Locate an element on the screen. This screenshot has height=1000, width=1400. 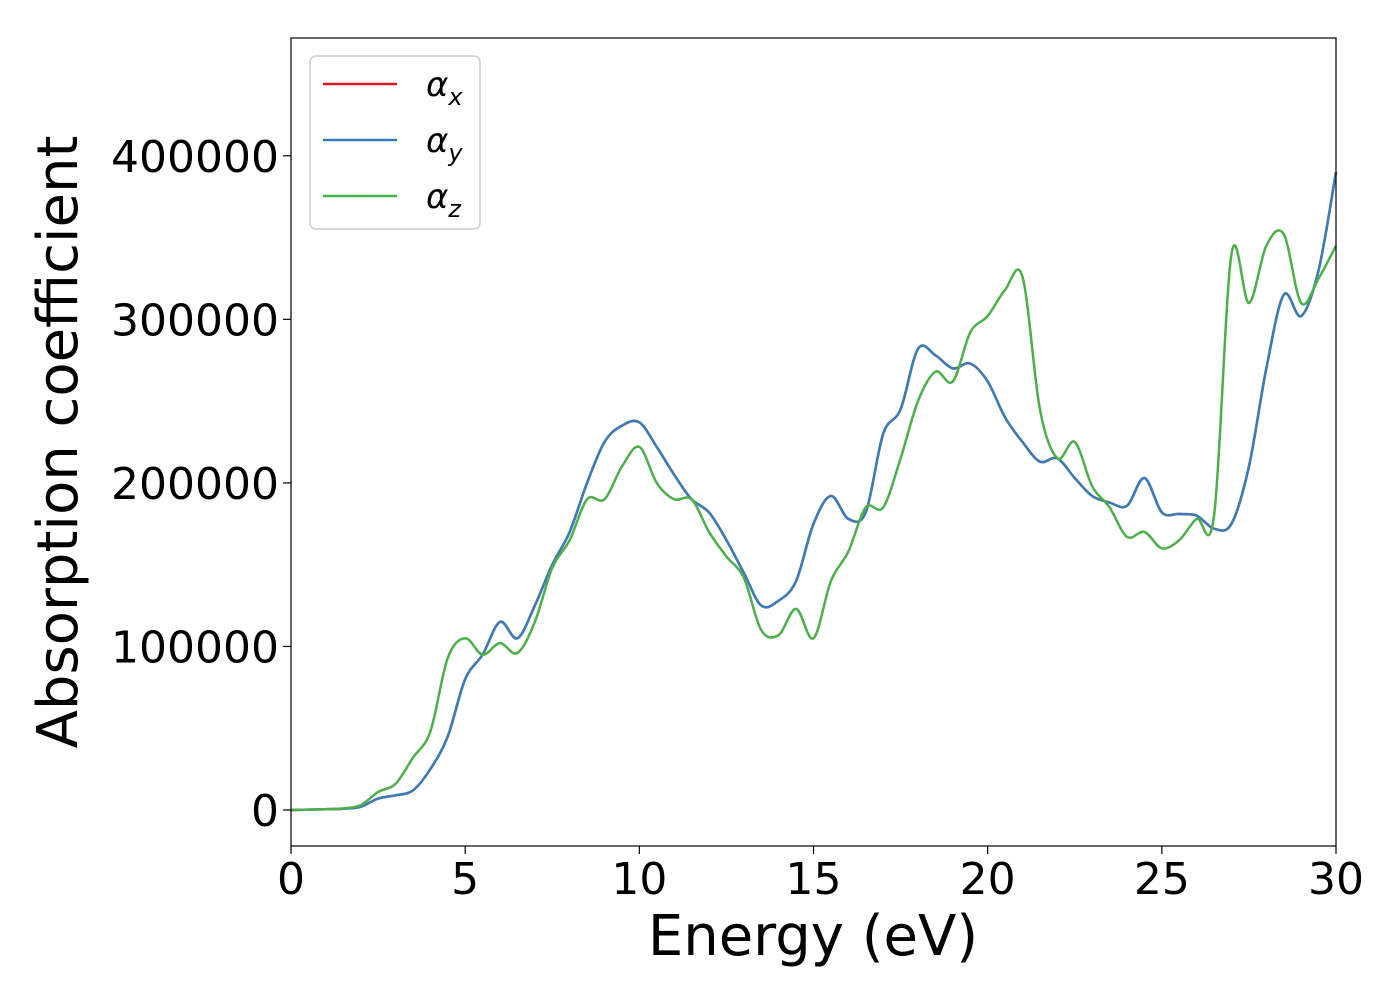
y-axis-ticks: 0 100000 200000 300000 400000 is located at coordinates (201, 484).